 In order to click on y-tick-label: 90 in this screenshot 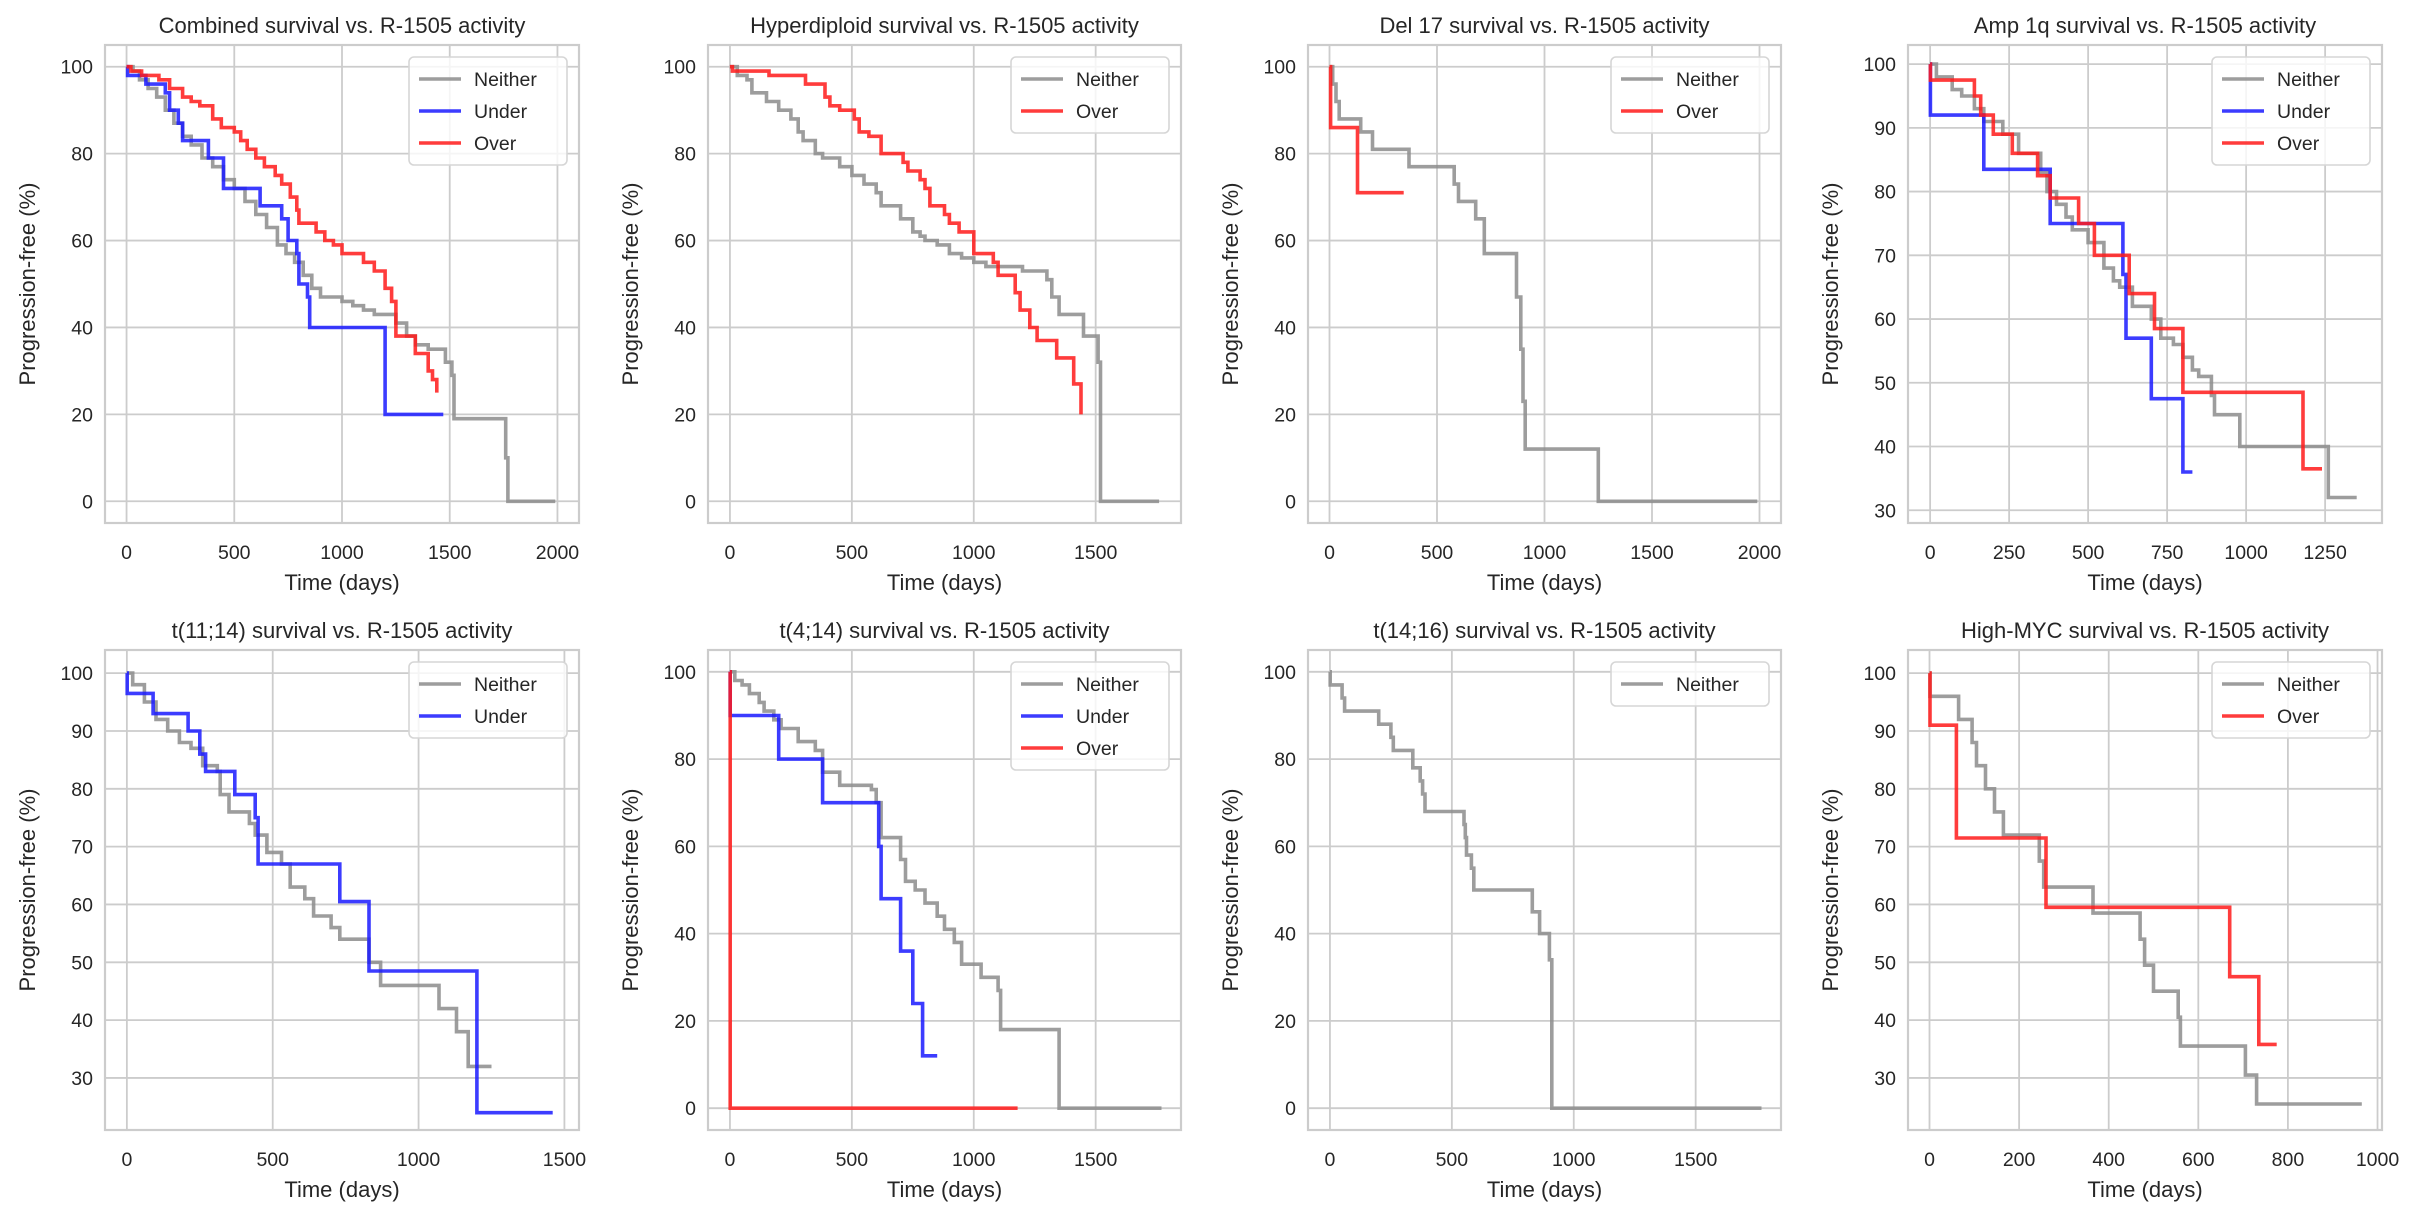, I will do `click(82, 732)`.